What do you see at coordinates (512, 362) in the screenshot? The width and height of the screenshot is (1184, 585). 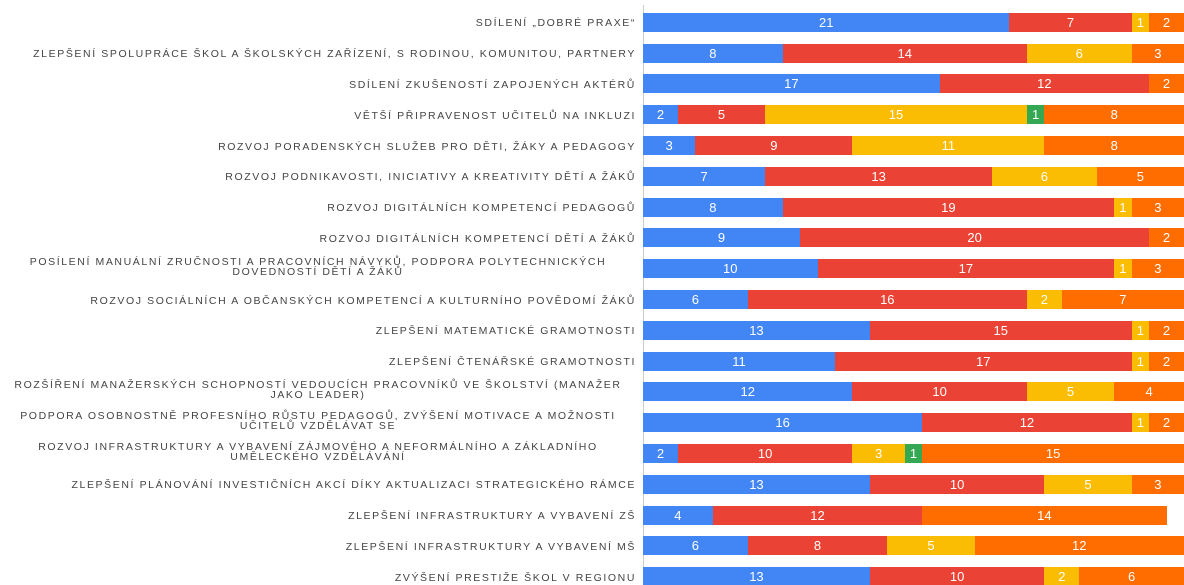 I see `category-label: ZLEPŠENÍ ČTENÁŘSKÉ GRAMOTNOSTI` at bounding box center [512, 362].